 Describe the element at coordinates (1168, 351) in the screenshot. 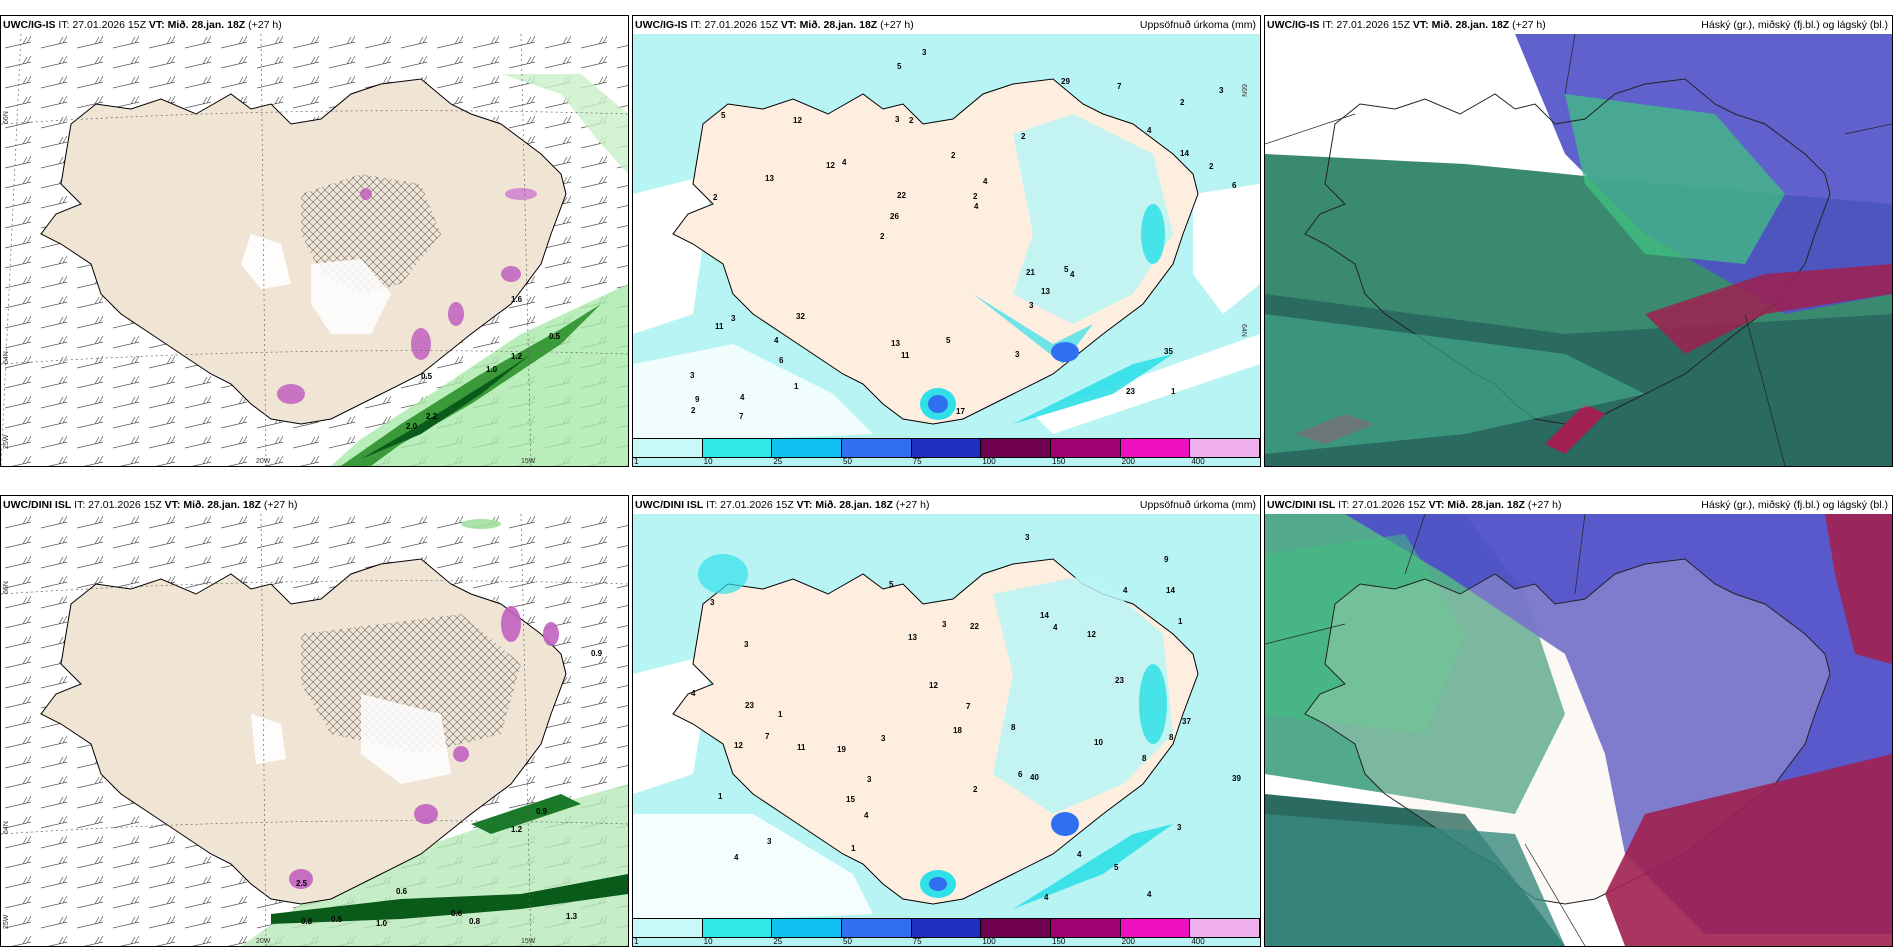

I see `precip-value-label: 35` at that location.